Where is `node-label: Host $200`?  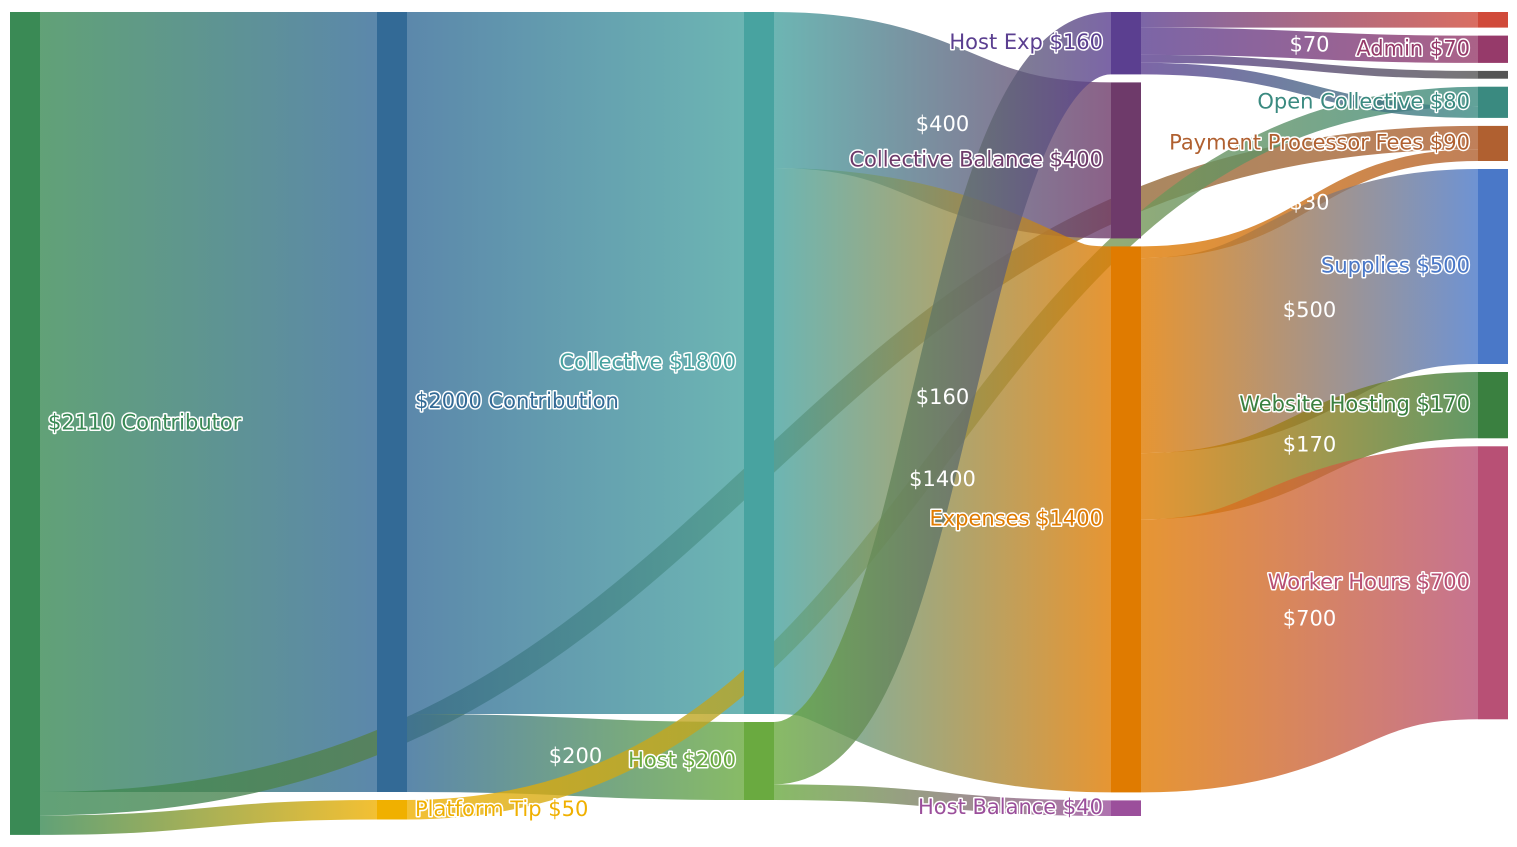 node-label: Host $200 is located at coordinates (682, 760).